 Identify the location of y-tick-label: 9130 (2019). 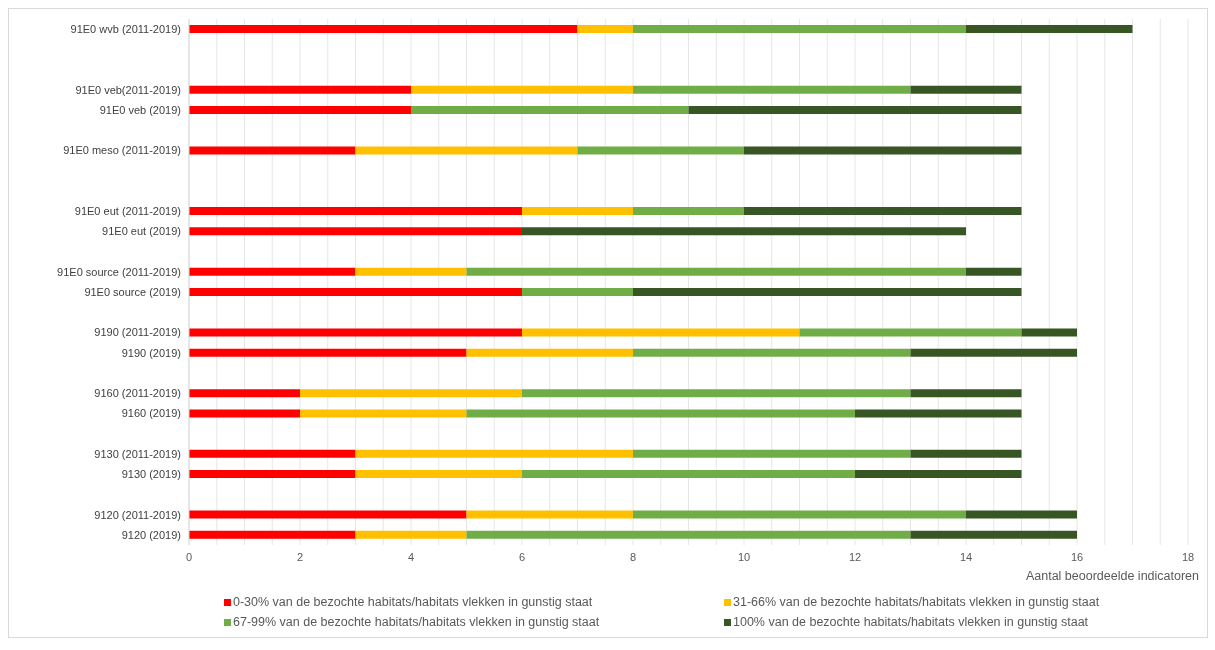
(151, 474).